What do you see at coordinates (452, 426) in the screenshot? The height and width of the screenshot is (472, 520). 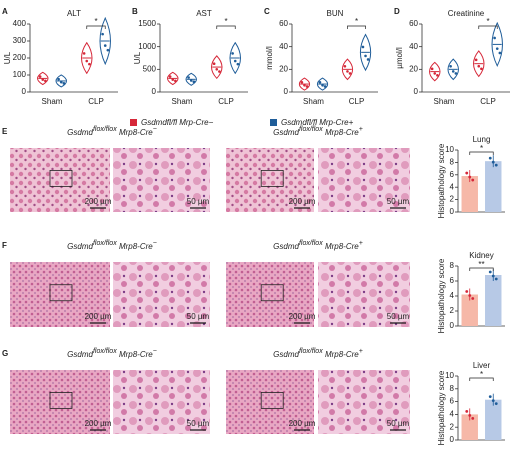 I see `y-tick-label: 2` at bounding box center [452, 426].